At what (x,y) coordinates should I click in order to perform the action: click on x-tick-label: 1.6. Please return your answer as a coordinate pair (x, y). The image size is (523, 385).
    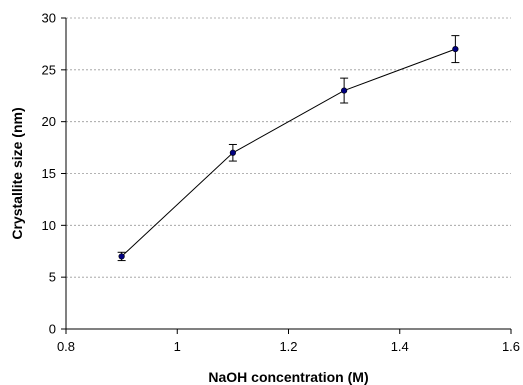
    Looking at the image, I should click on (511, 346).